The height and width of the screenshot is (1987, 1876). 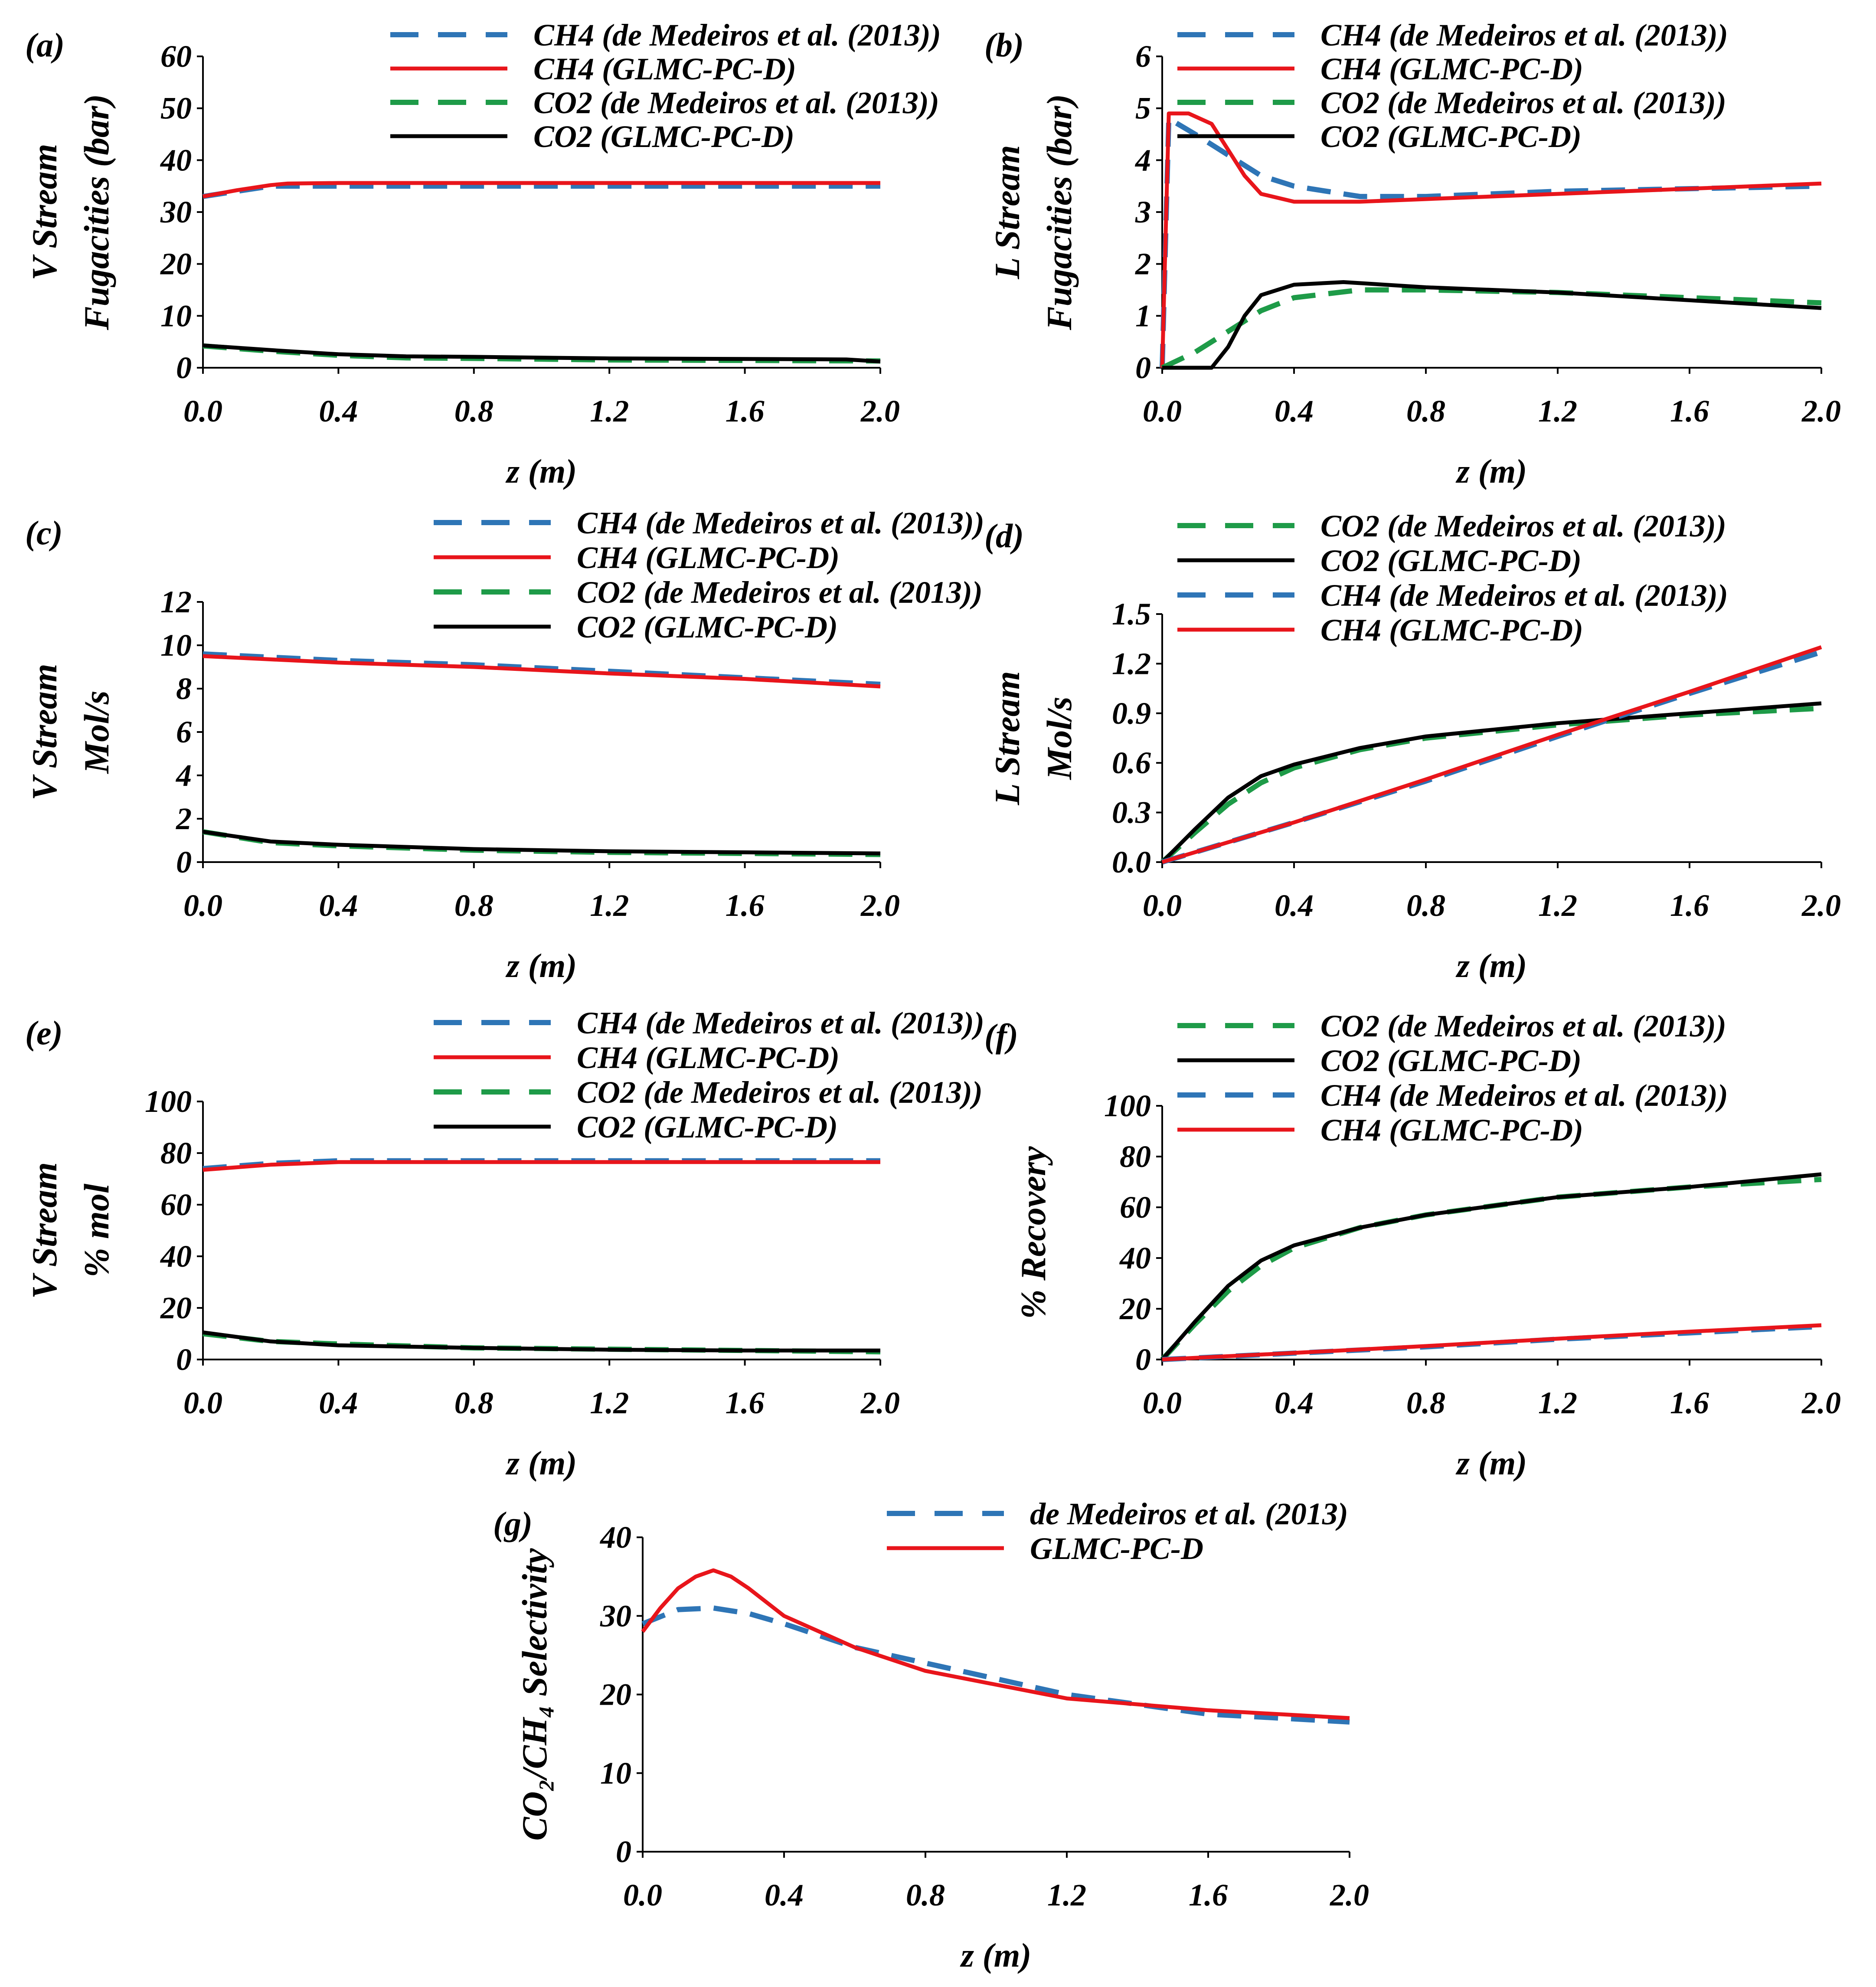 What do you see at coordinates (513, 1524) in the screenshot?
I see `panel-label: (g)` at bounding box center [513, 1524].